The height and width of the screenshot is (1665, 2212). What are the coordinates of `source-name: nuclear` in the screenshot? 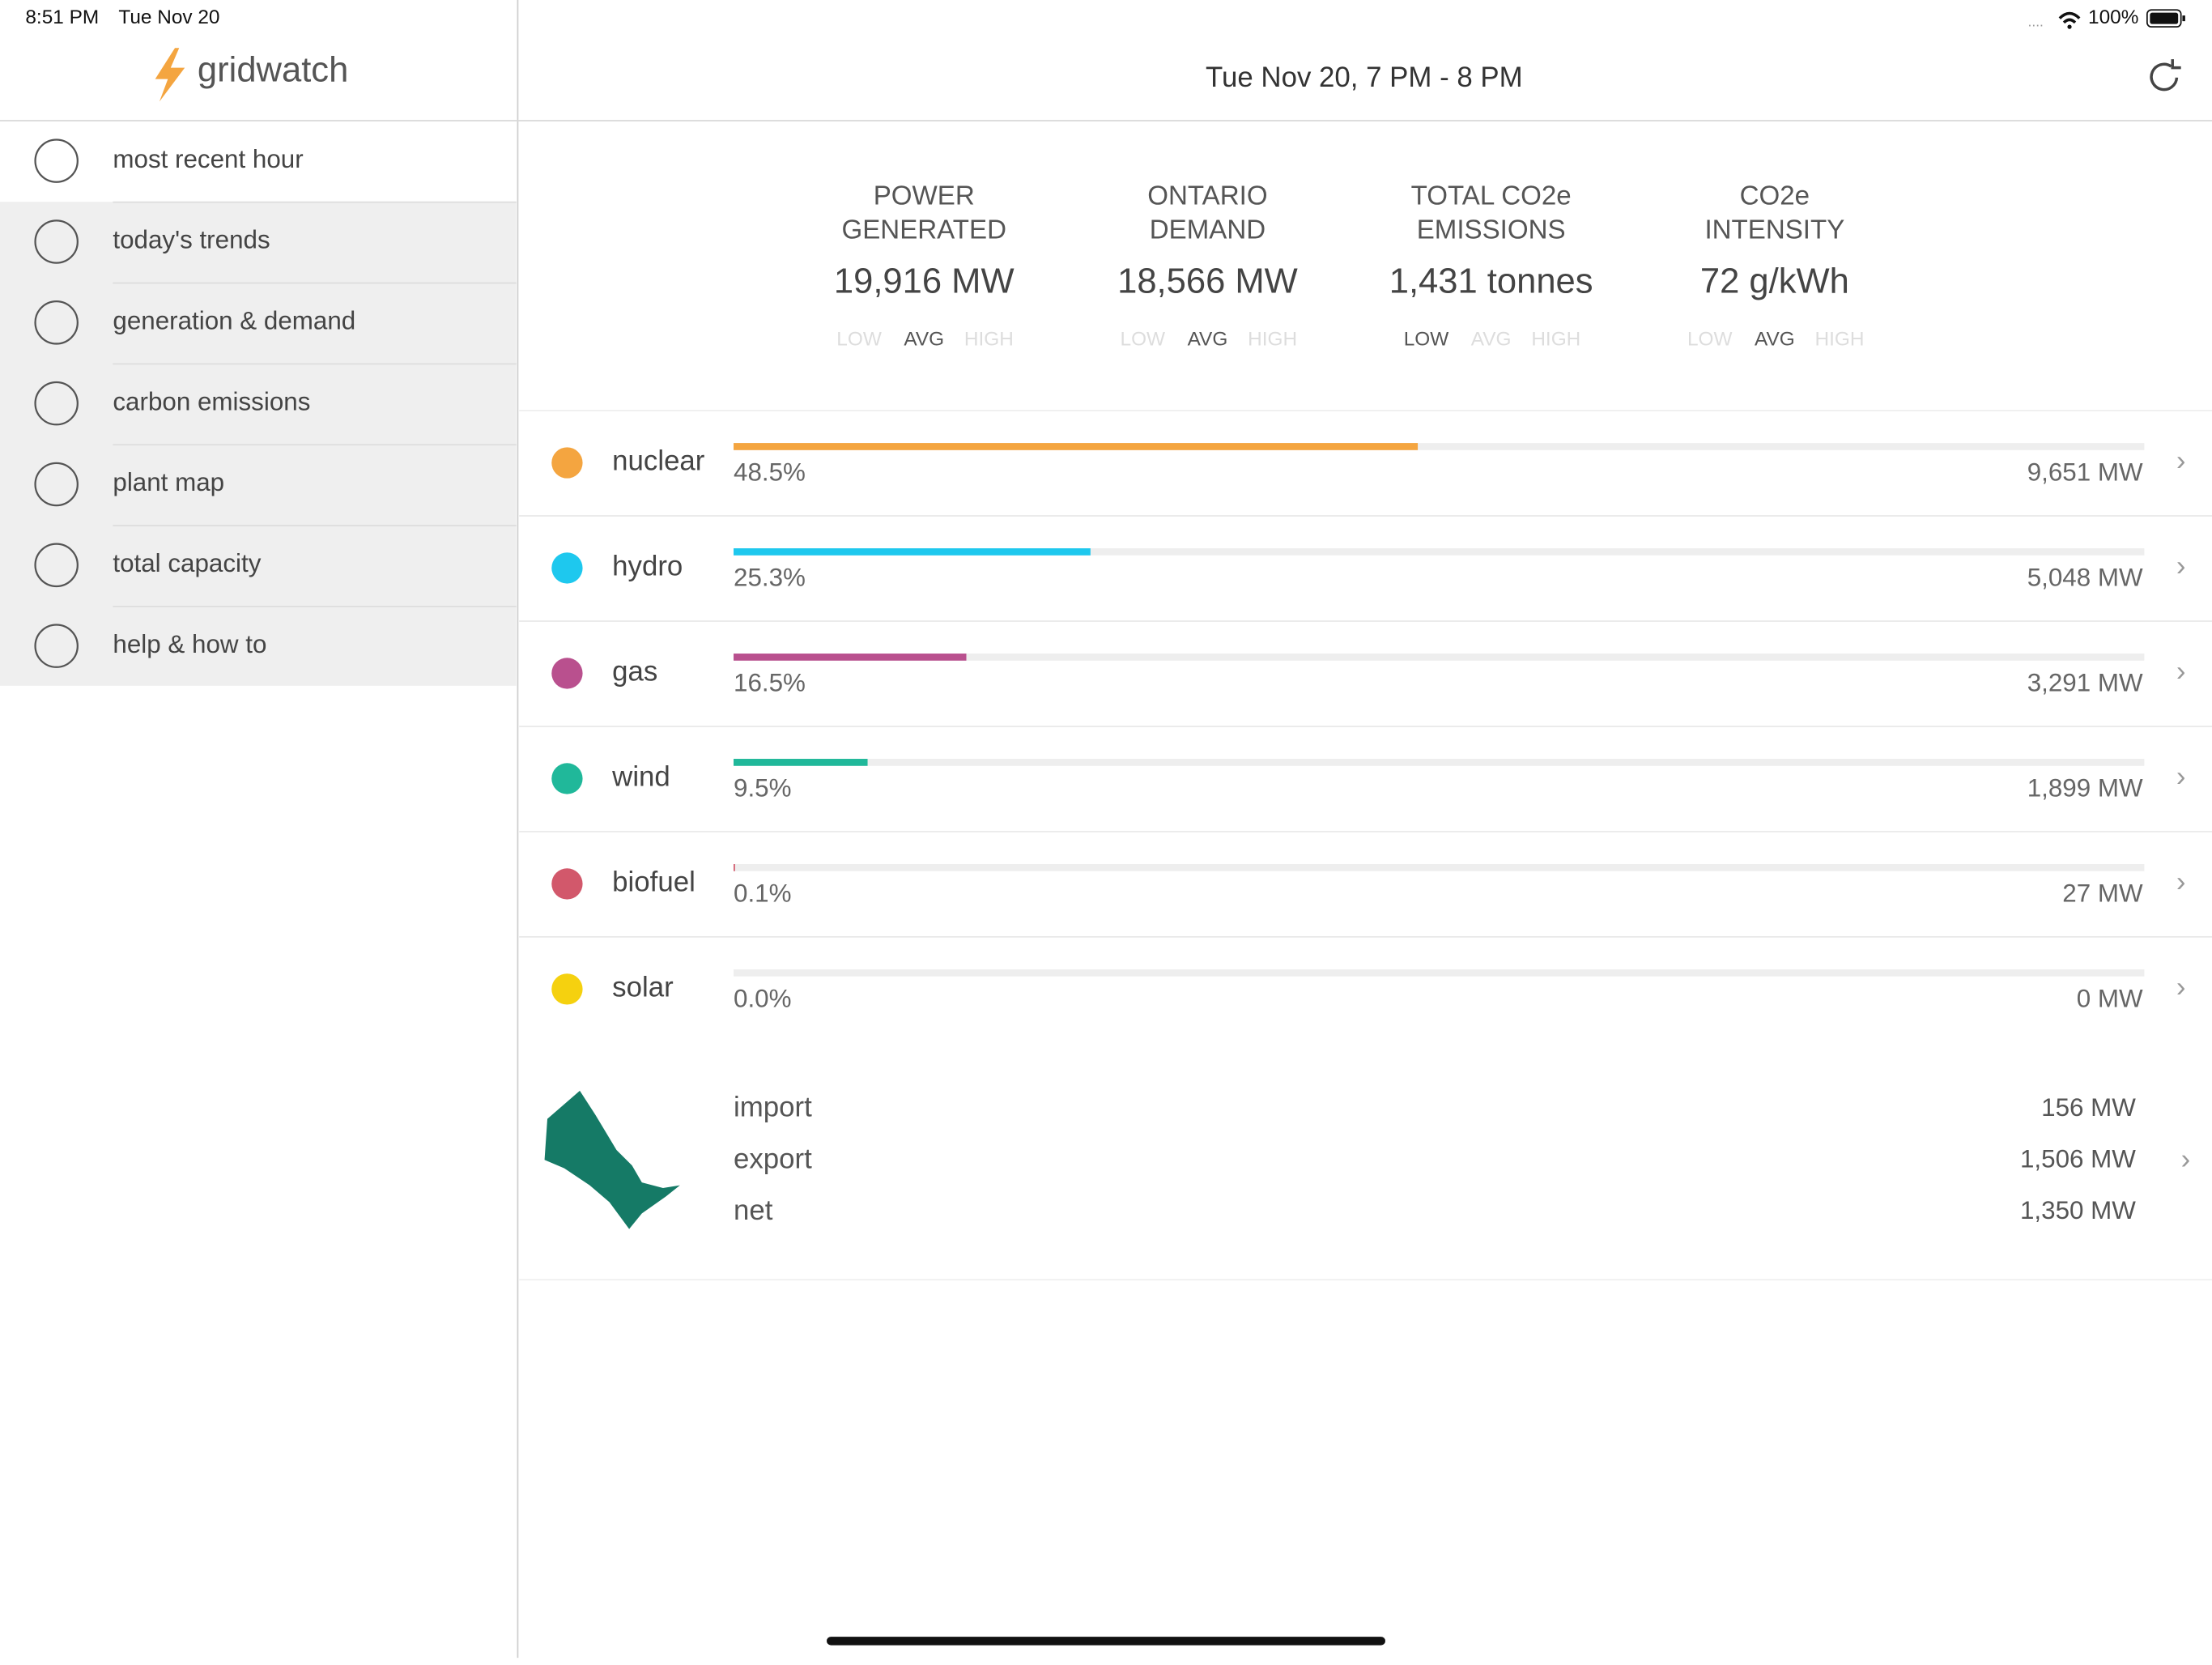 It's located at (659, 461).